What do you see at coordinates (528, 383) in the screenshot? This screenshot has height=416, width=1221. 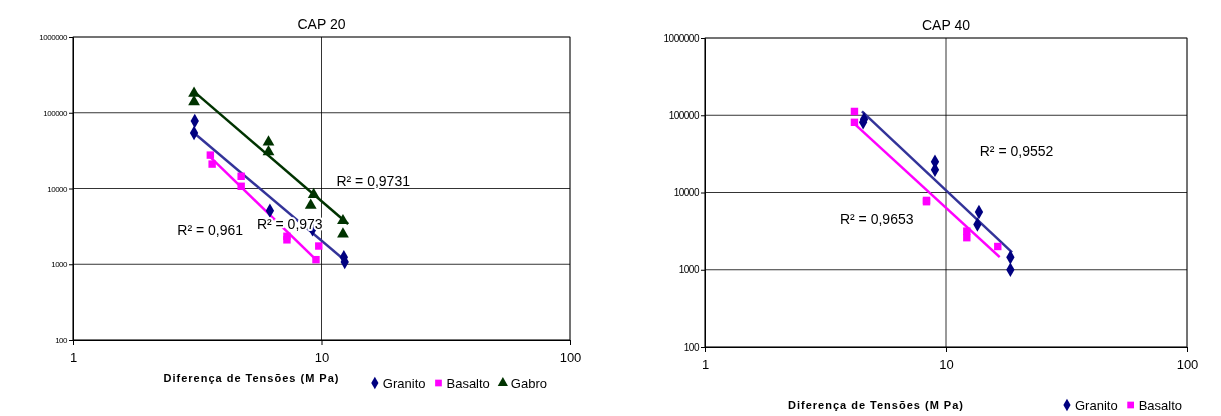 I see `legend-label: Gabro` at bounding box center [528, 383].